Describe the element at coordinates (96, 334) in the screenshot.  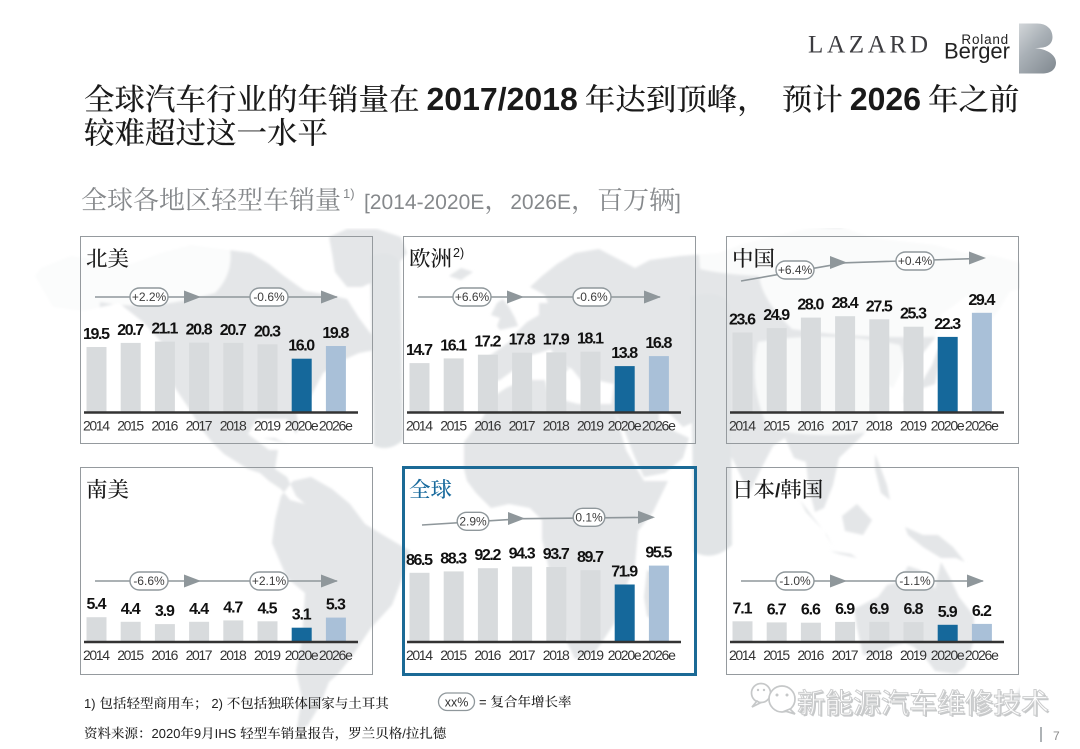
I see `svg-text: 19.5` at that location.